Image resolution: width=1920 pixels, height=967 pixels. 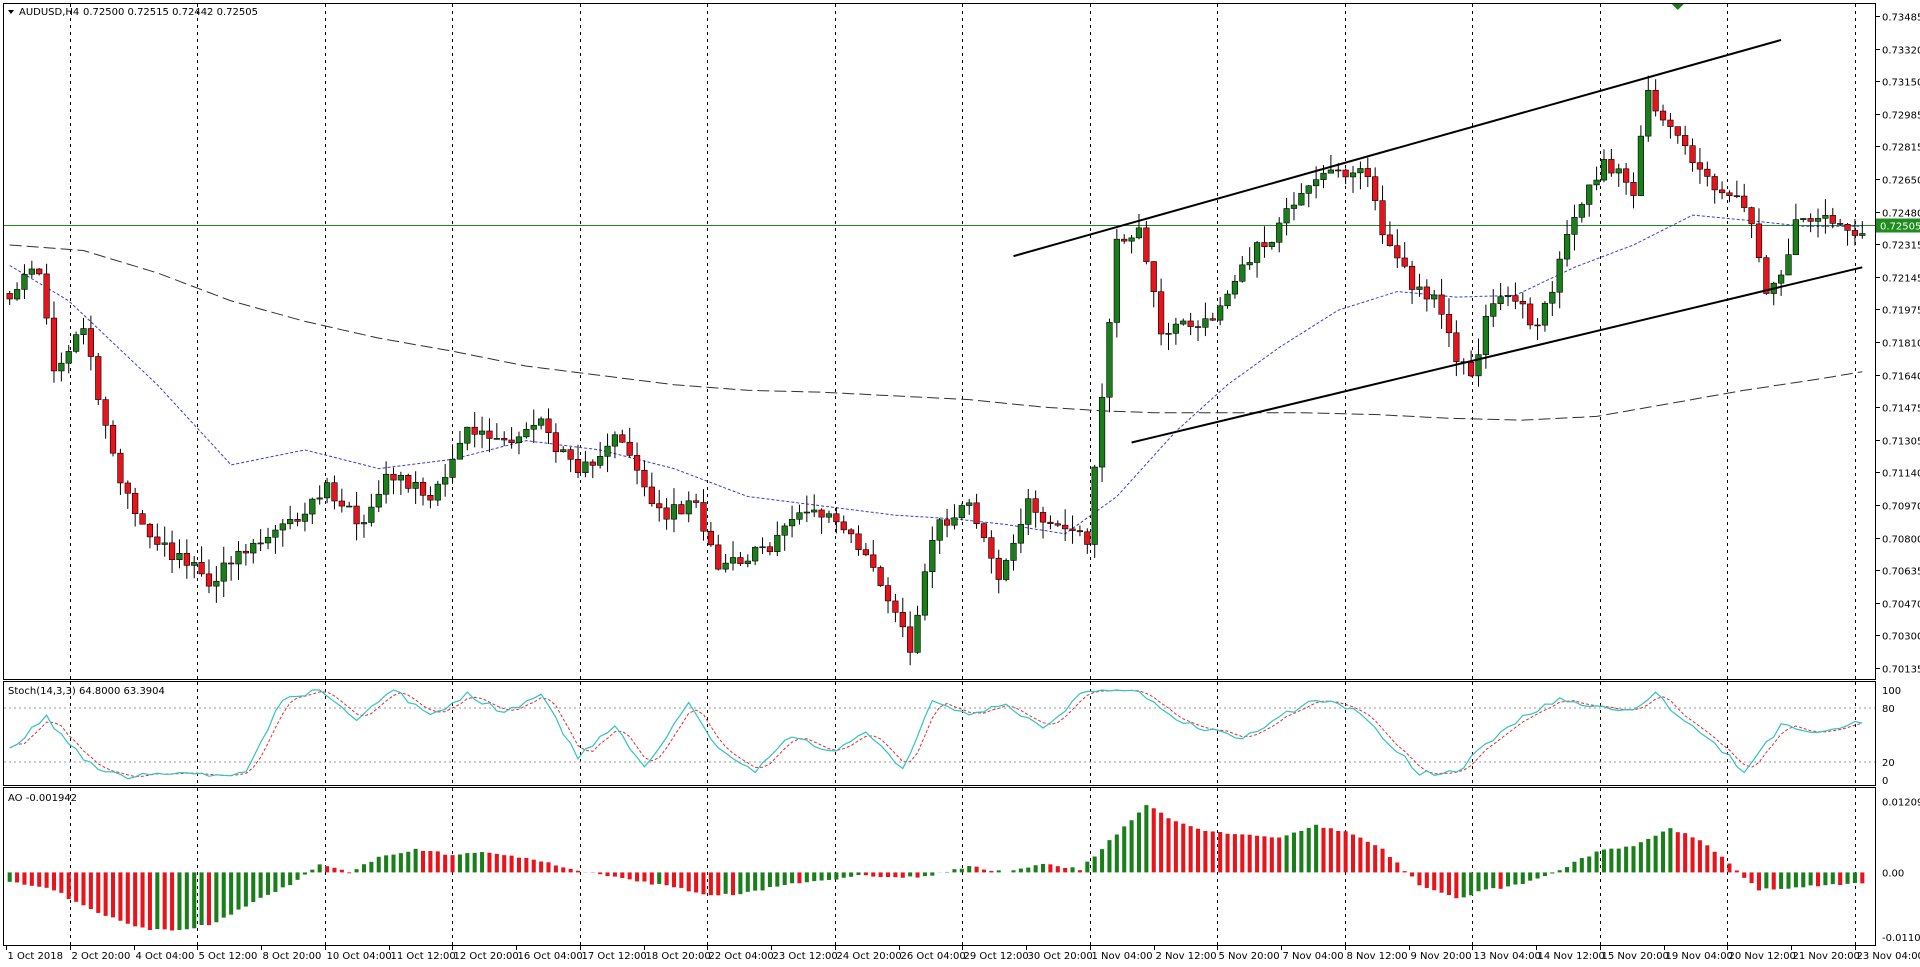 I want to click on time-tick-label: 23 Nov 04:00, so click(x=1888, y=956).